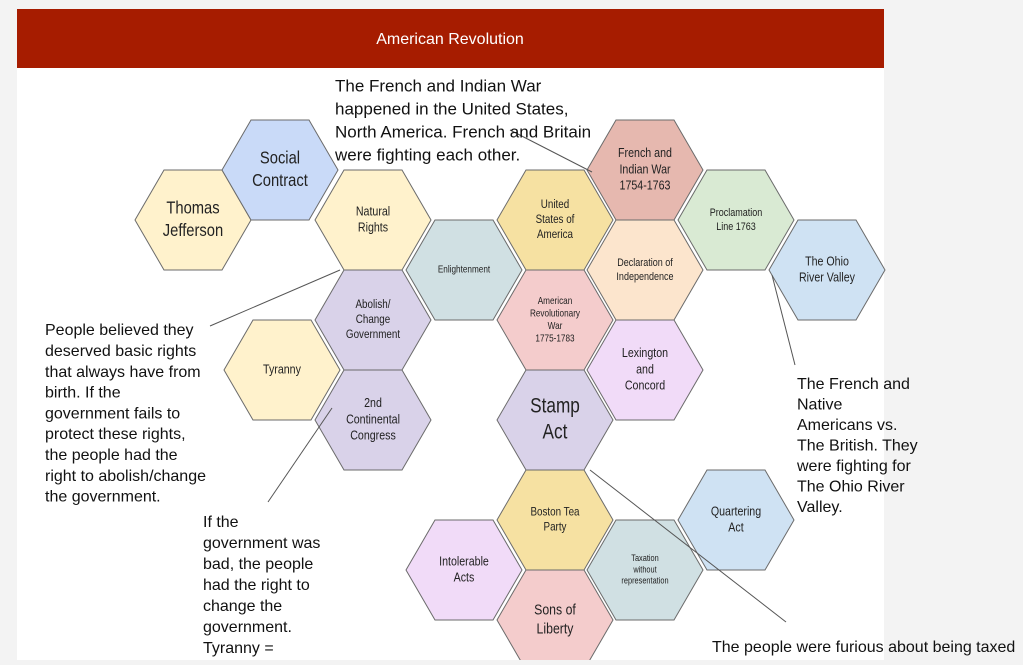  What do you see at coordinates (847, 425) in the screenshot?
I see `annotation-text: Americans vs.` at bounding box center [847, 425].